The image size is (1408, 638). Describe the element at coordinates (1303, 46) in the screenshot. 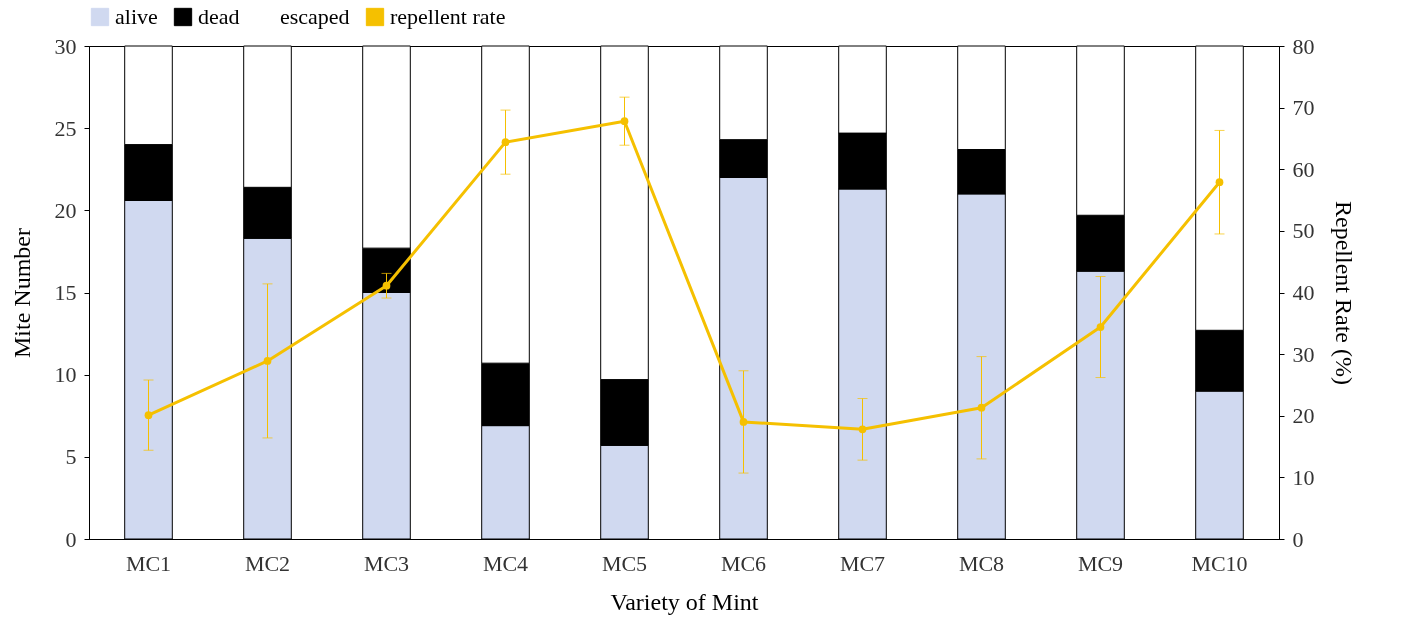

I see `y2-tick-label: 80` at that location.